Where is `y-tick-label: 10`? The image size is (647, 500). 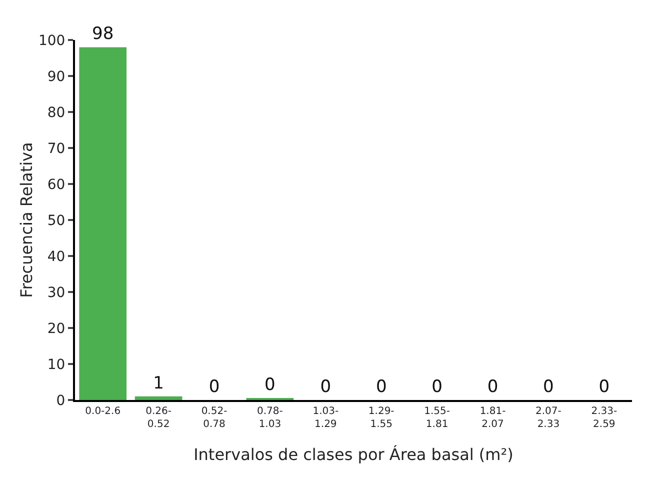 y-tick-label: 10 is located at coordinates (56, 364).